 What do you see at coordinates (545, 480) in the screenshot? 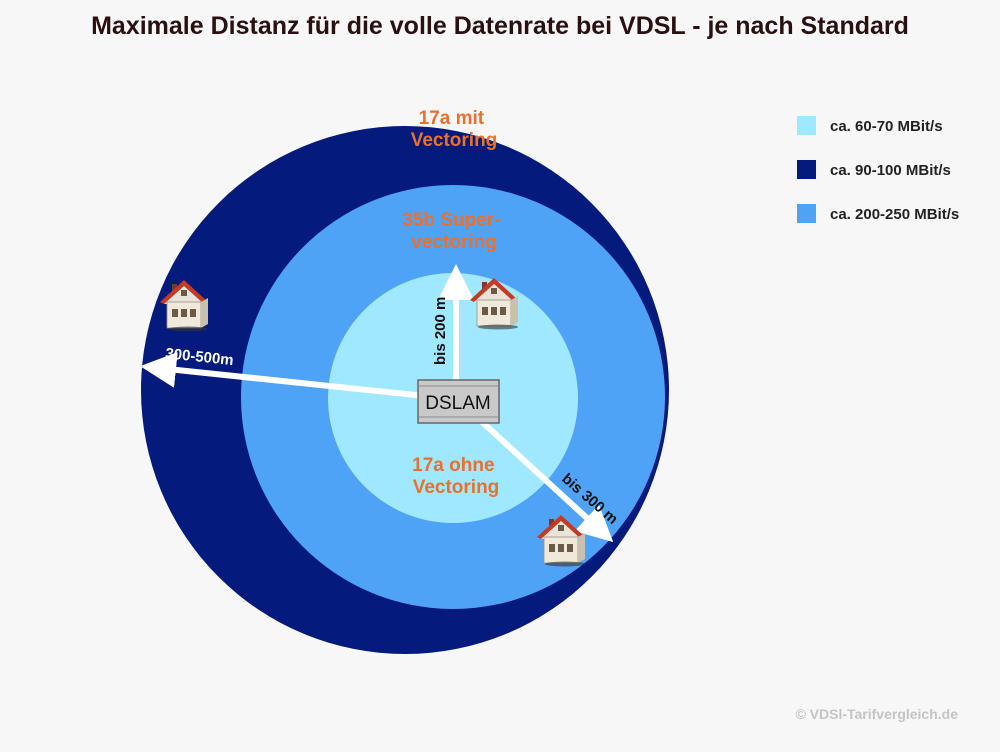
I see `arrow-down-right` at bounding box center [545, 480].